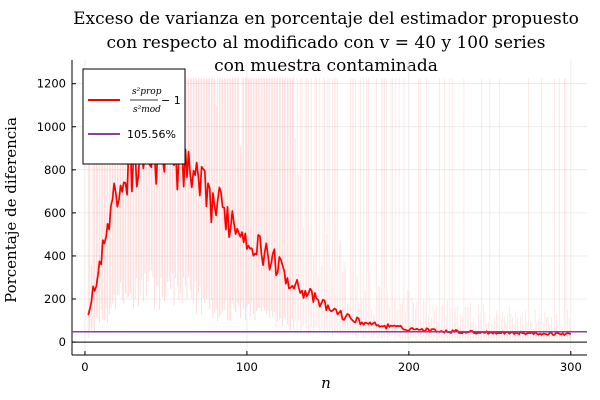 The height and width of the screenshot is (400, 600). I want to click on legend-box, so click(134, 116).